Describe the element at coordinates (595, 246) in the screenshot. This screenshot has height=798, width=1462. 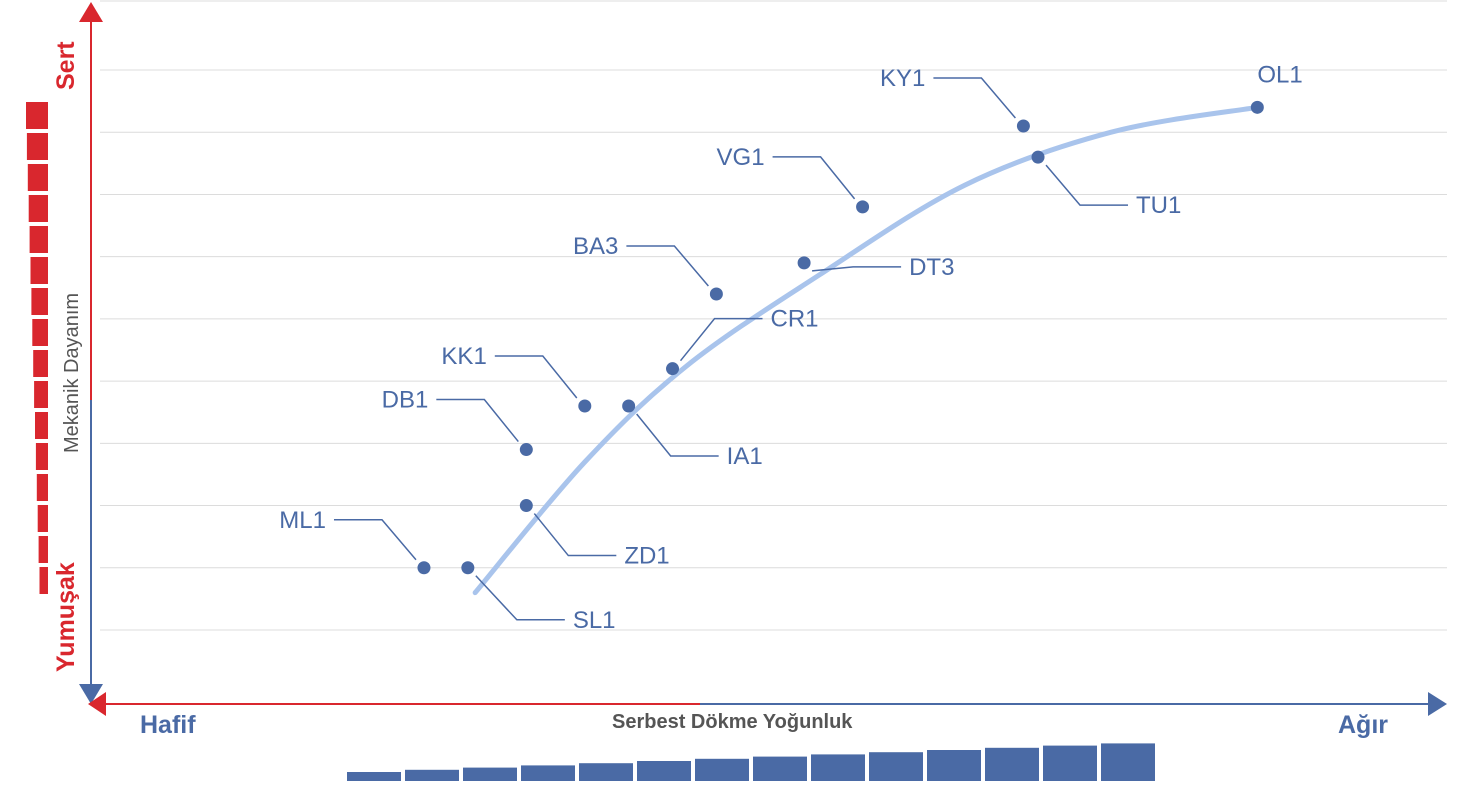
I see `point-label: BA3` at that location.